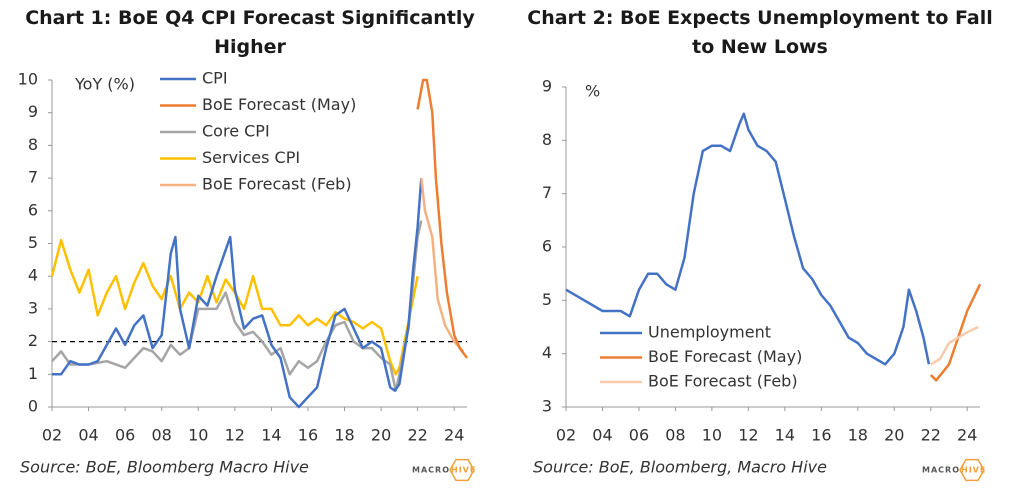 The image size is (1024, 503). What do you see at coordinates (164, 467) in the screenshot?
I see `source-note: Source: BoE, Bloomberg Macro Hive` at bounding box center [164, 467].